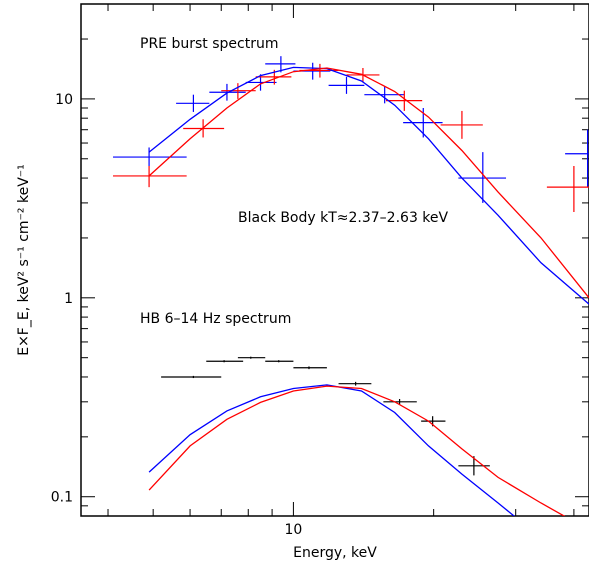 The image size is (589, 567). What do you see at coordinates (68, 299) in the screenshot?
I see `y-tick-label: 1` at bounding box center [68, 299].